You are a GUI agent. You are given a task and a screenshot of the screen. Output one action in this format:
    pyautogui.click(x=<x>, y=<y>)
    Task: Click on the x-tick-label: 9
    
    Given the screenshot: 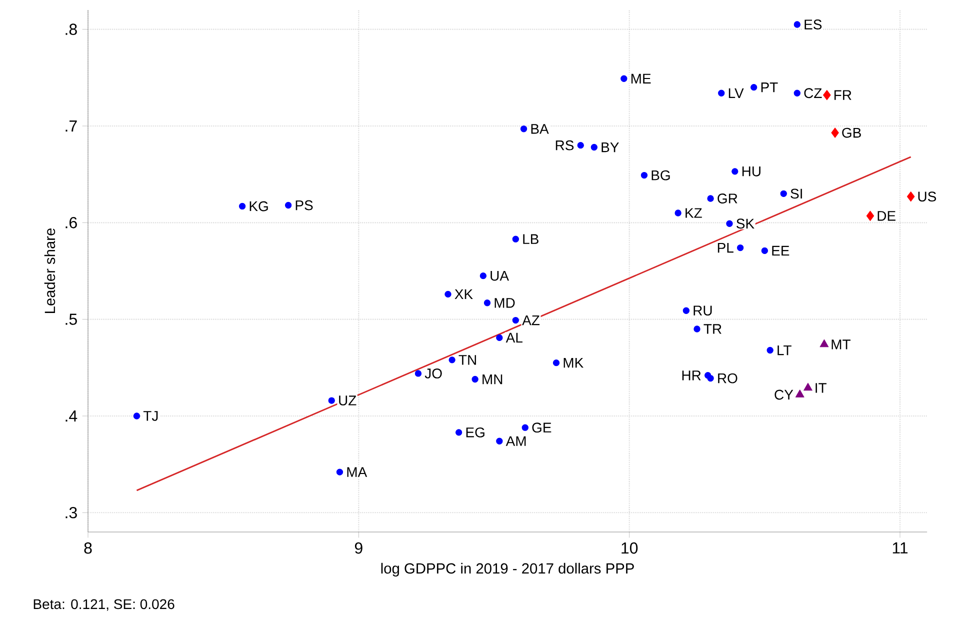 What is the action you would take?
    pyautogui.click(x=358, y=548)
    